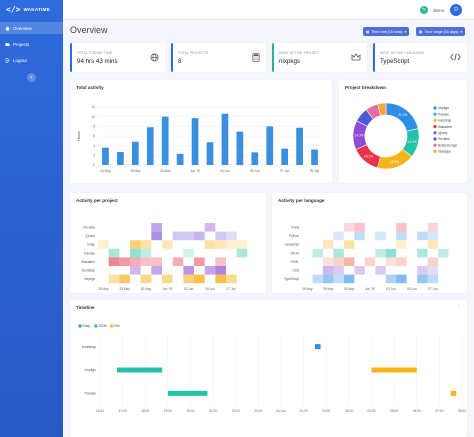 The image size is (474, 437). What do you see at coordinates (31, 28) in the screenshot?
I see `sidebar-item-overview: Overview` at bounding box center [31, 28].